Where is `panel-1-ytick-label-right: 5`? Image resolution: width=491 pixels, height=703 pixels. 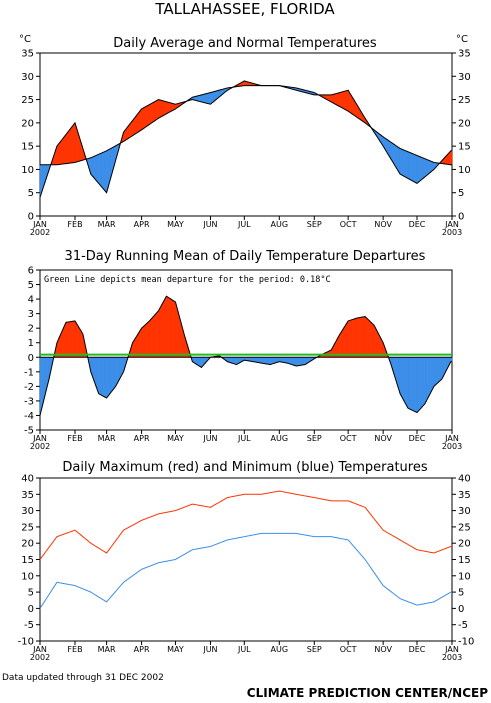
panel-1-ytick-label-right: 5 is located at coordinates (461, 193).